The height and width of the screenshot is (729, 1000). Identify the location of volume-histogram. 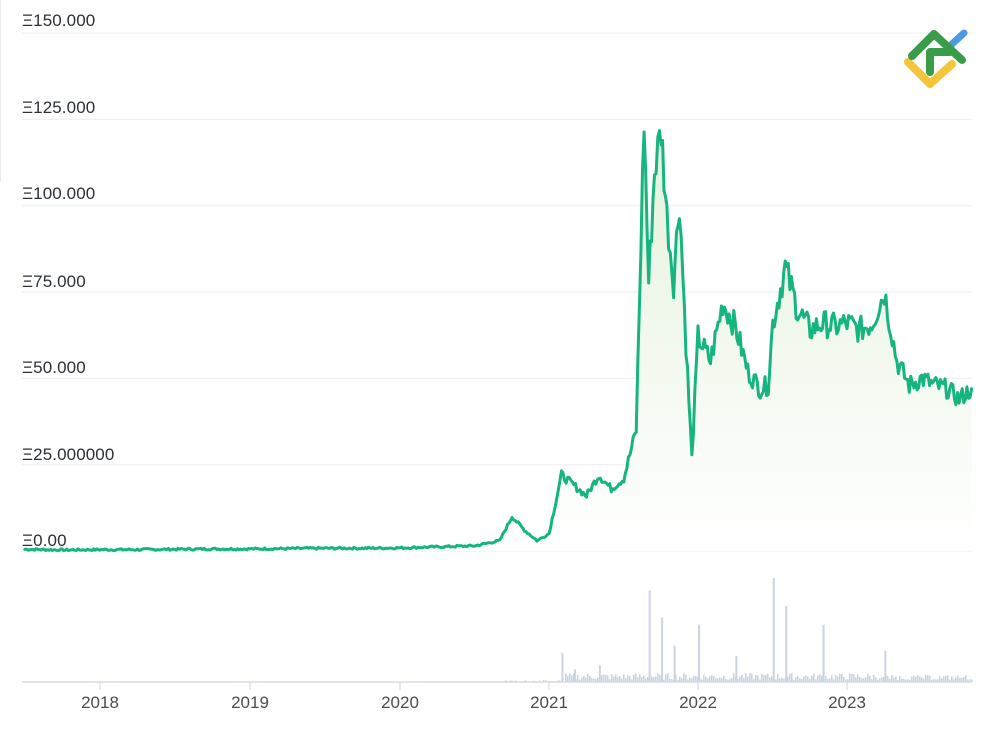
(739, 630).